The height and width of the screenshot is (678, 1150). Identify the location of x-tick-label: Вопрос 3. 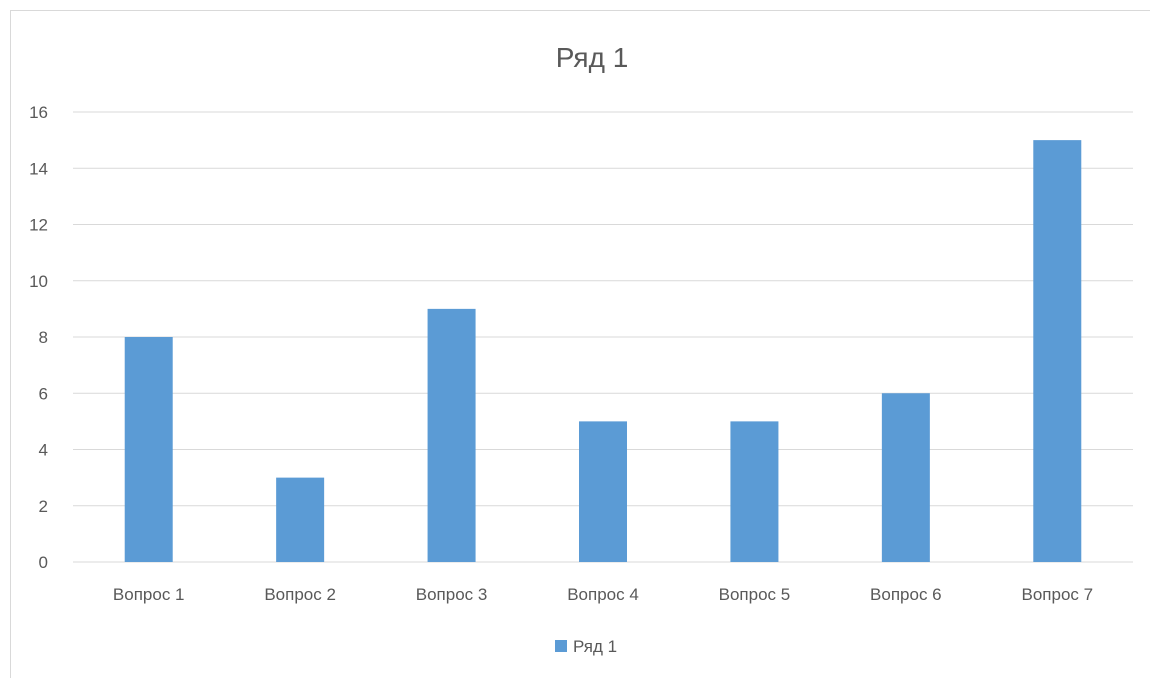
(452, 594).